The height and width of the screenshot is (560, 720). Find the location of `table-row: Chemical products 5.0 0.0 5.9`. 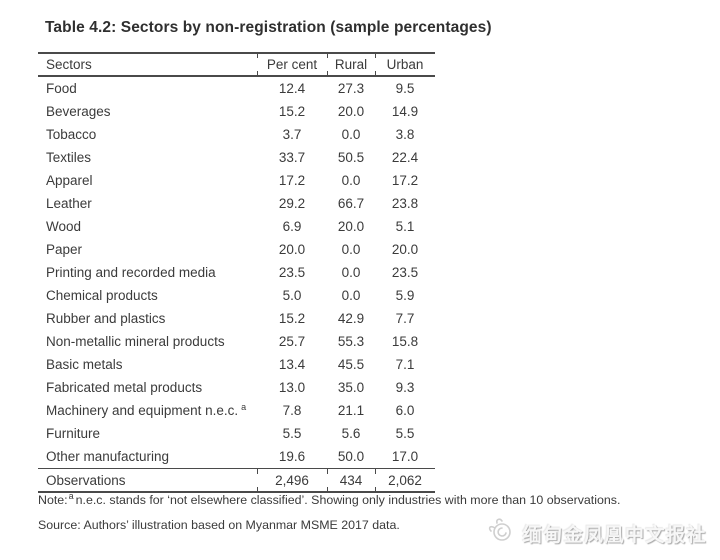

table-row: Chemical products 5.0 0.0 5.9 is located at coordinates (236, 295).